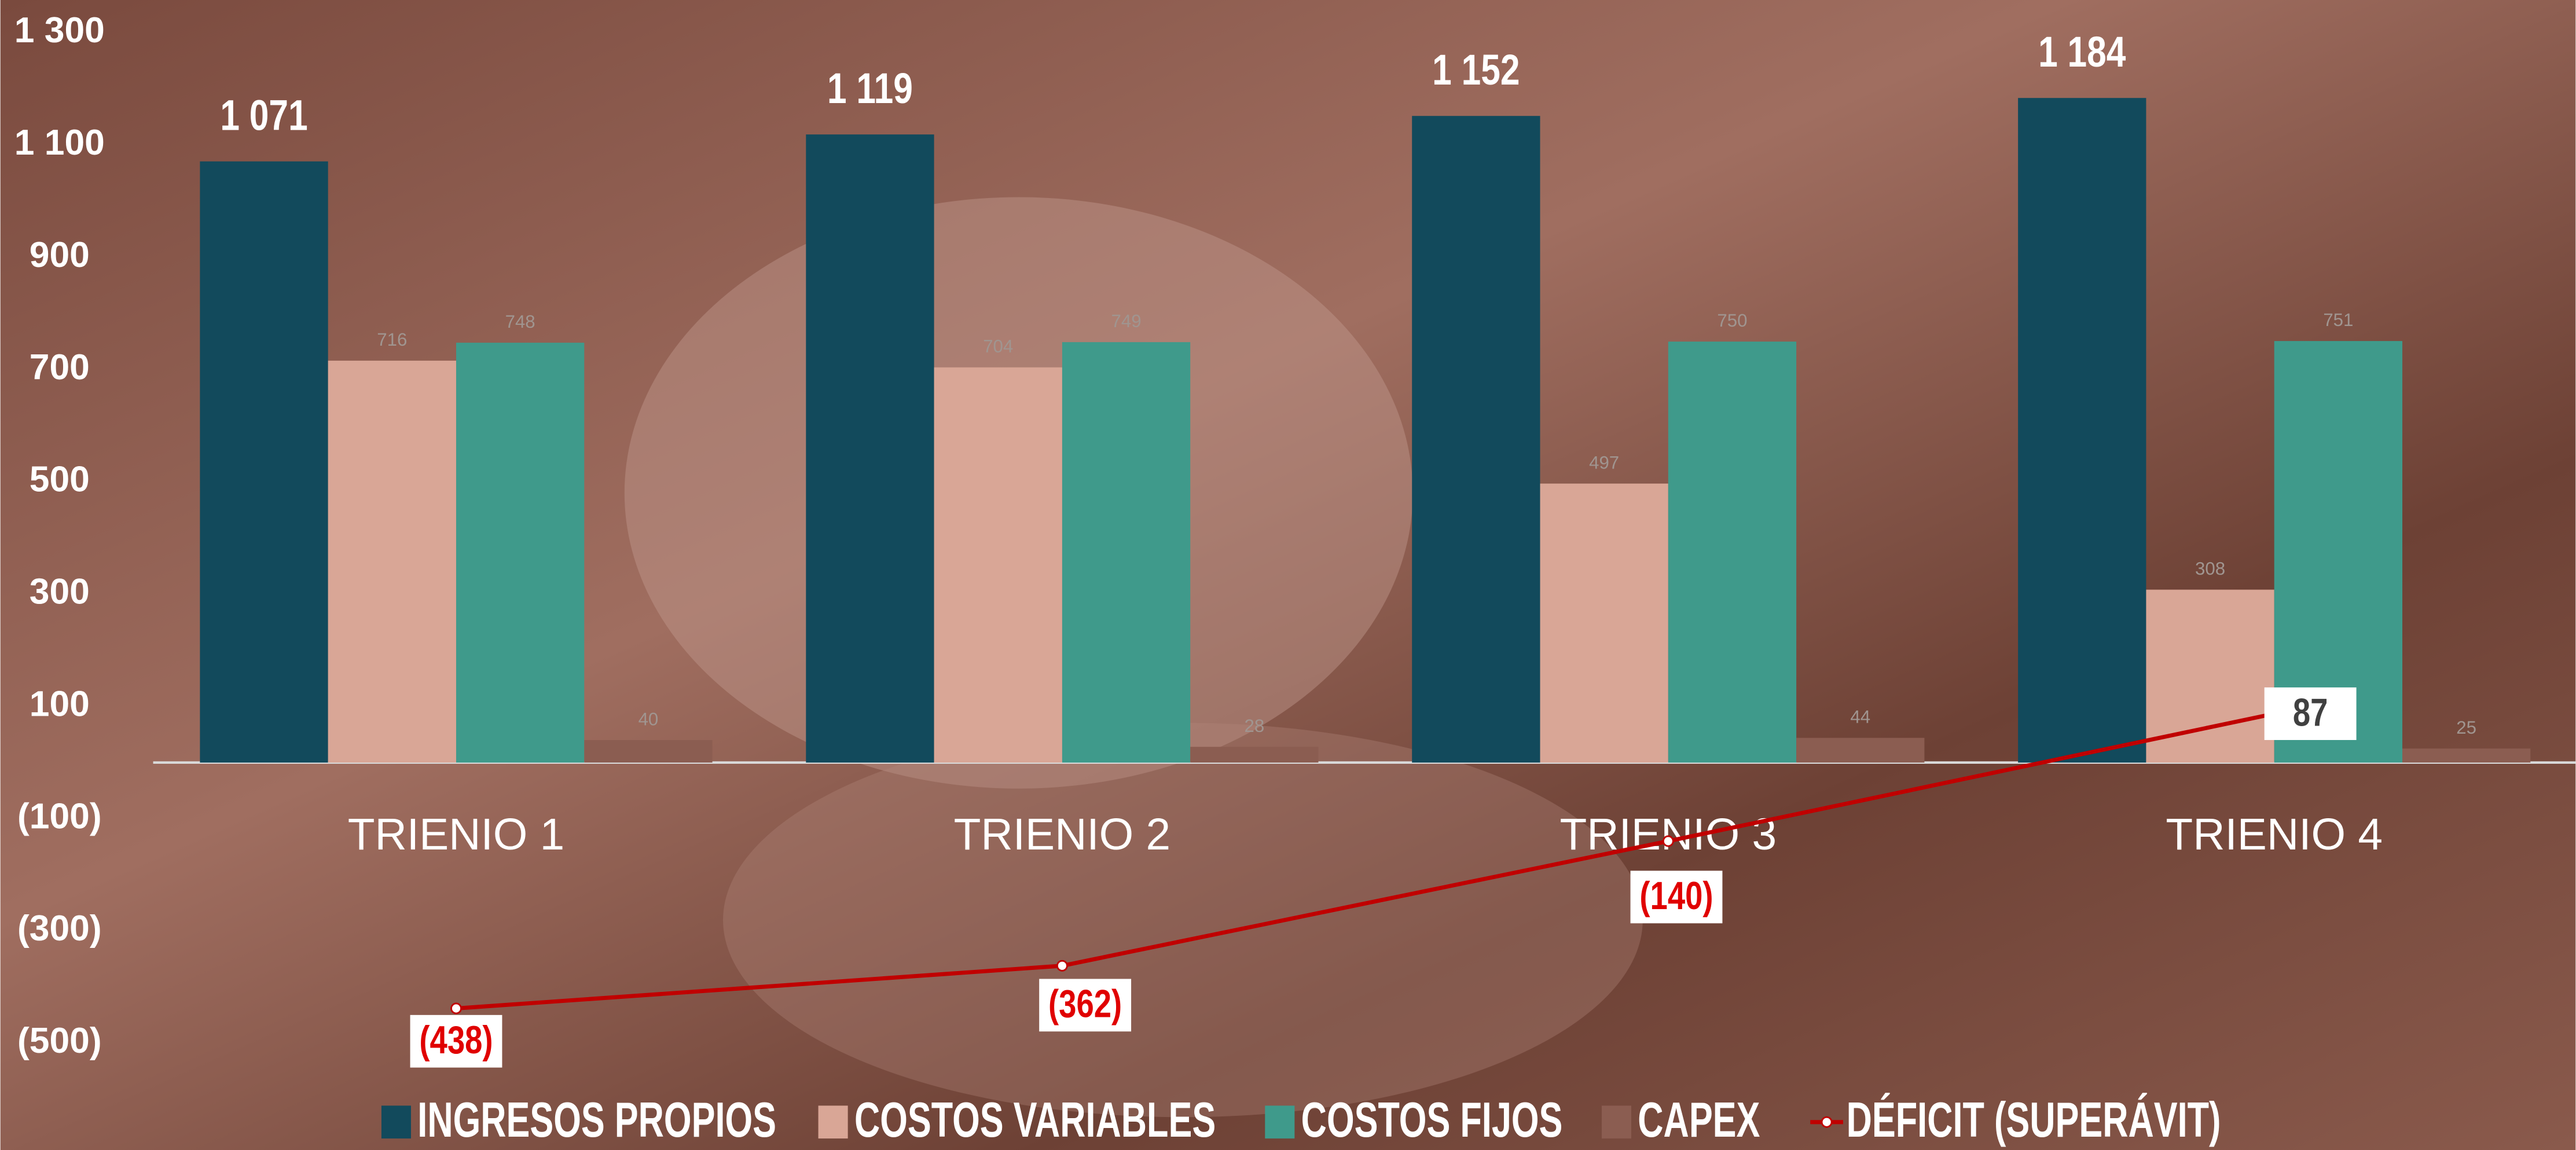 The image size is (2576, 1150). What do you see at coordinates (59, 1041) in the screenshot?
I see `y-tick-label: (500)` at bounding box center [59, 1041].